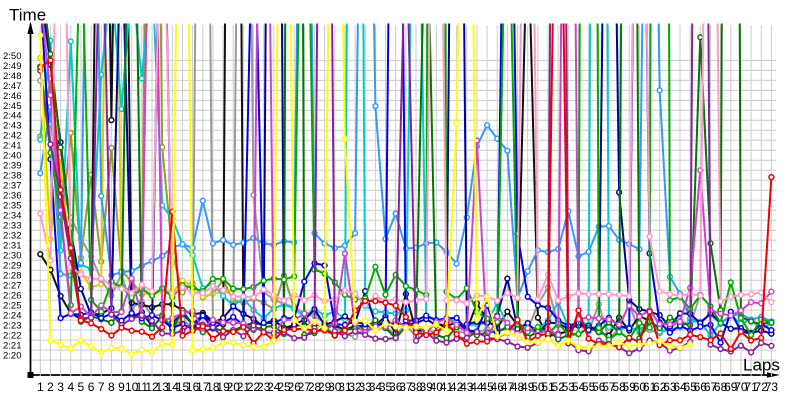 Image resolution: width=800 pixels, height=400 pixels. Describe the element at coordinates (12, 156) in the screenshot. I see `svg-text: 2:40` at that location.